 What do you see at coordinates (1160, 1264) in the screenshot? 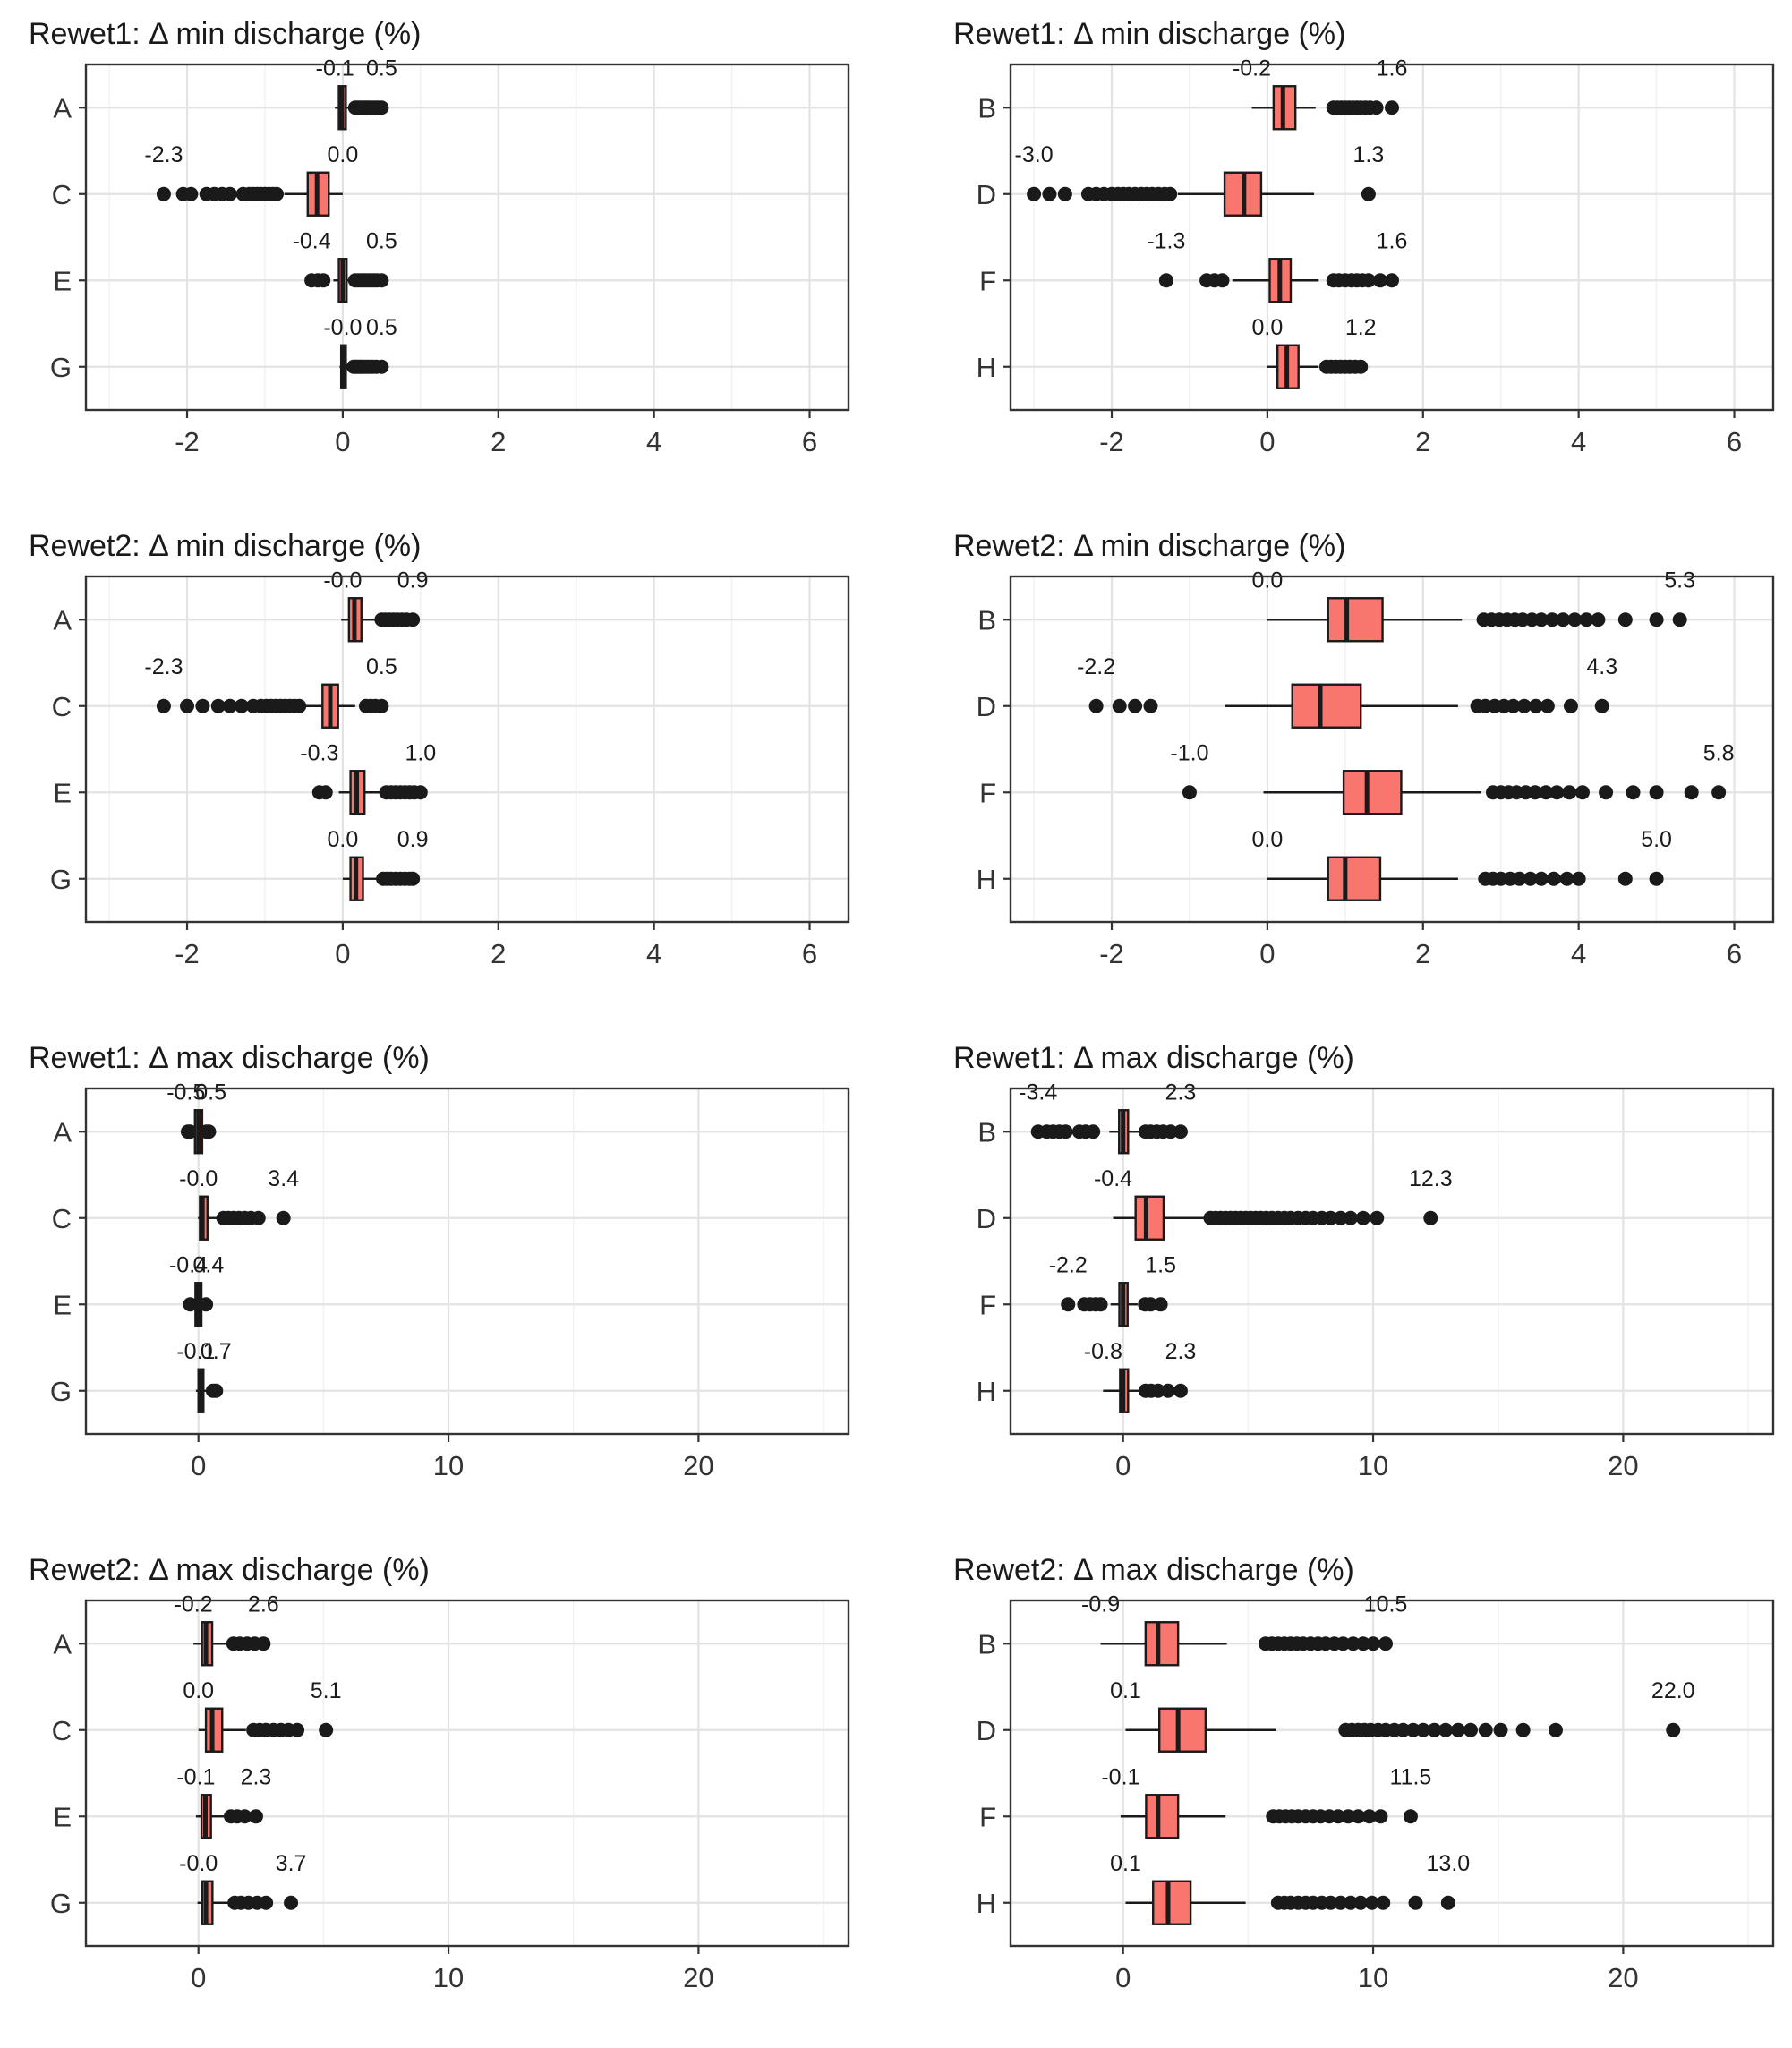
I see `max-value-label: 1.5` at bounding box center [1160, 1264].